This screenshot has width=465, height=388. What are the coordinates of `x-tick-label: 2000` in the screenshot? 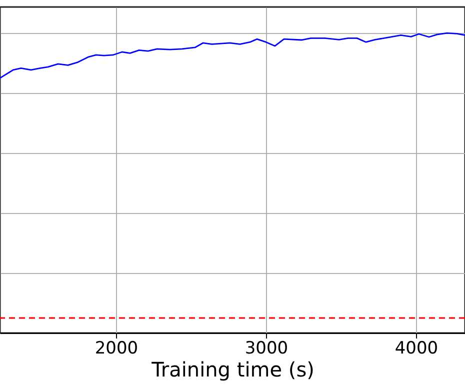 It's located at (116, 348).